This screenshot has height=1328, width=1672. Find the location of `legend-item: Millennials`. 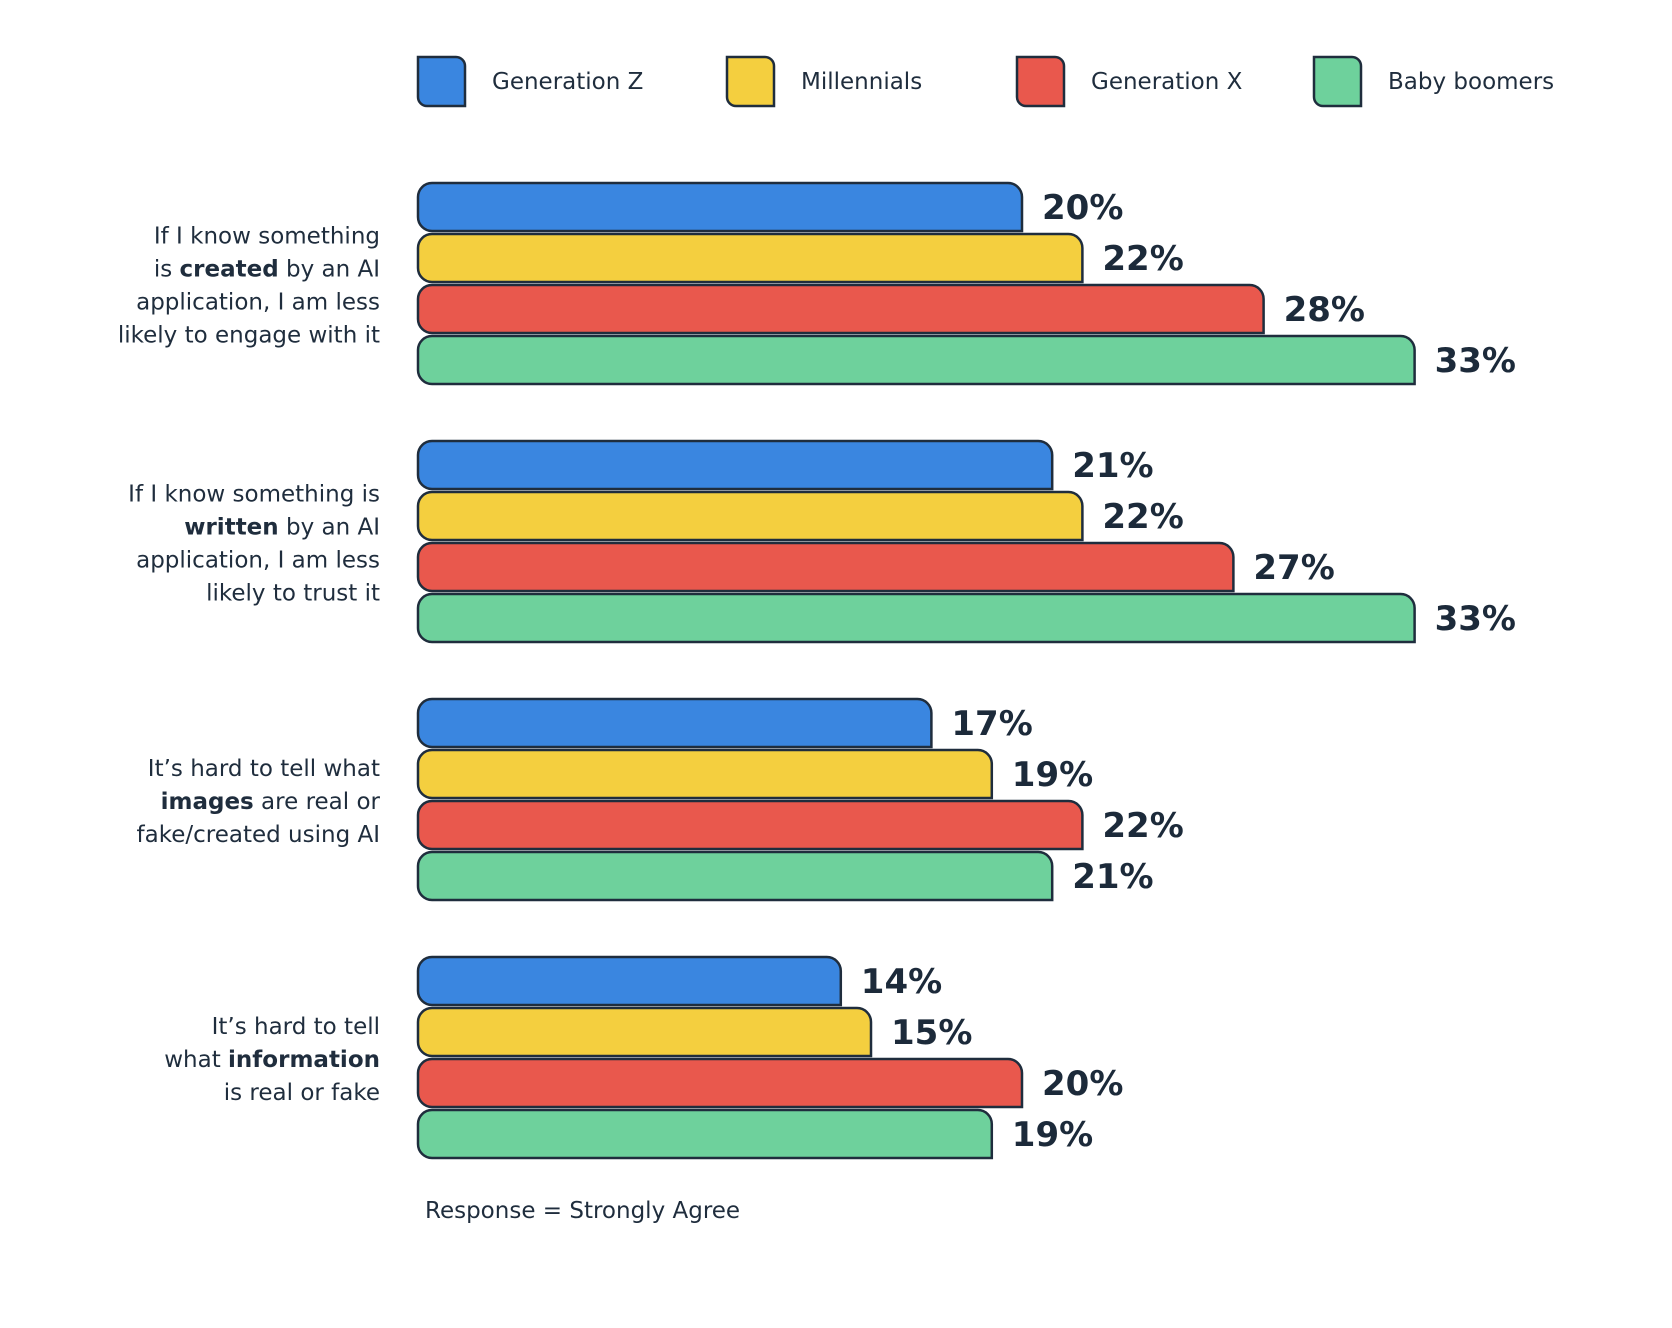

legend-item: Millennials is located at coordinates (823, 81).